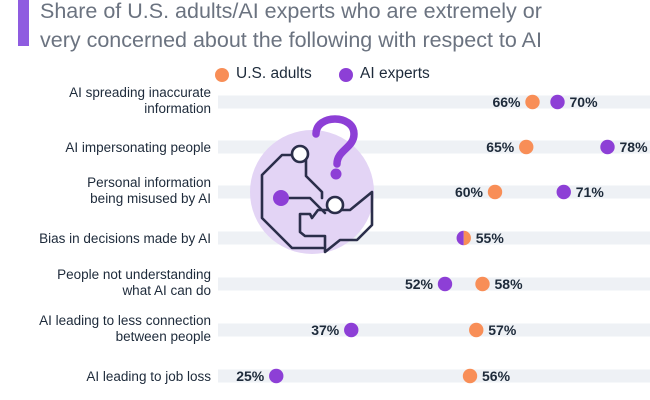 Image resolution: width=650 pixels, height=400 pixels. Describe the element at coordinates (500, 147) in the screenshot. I see `value-label-us-adults: 65%` at that location.